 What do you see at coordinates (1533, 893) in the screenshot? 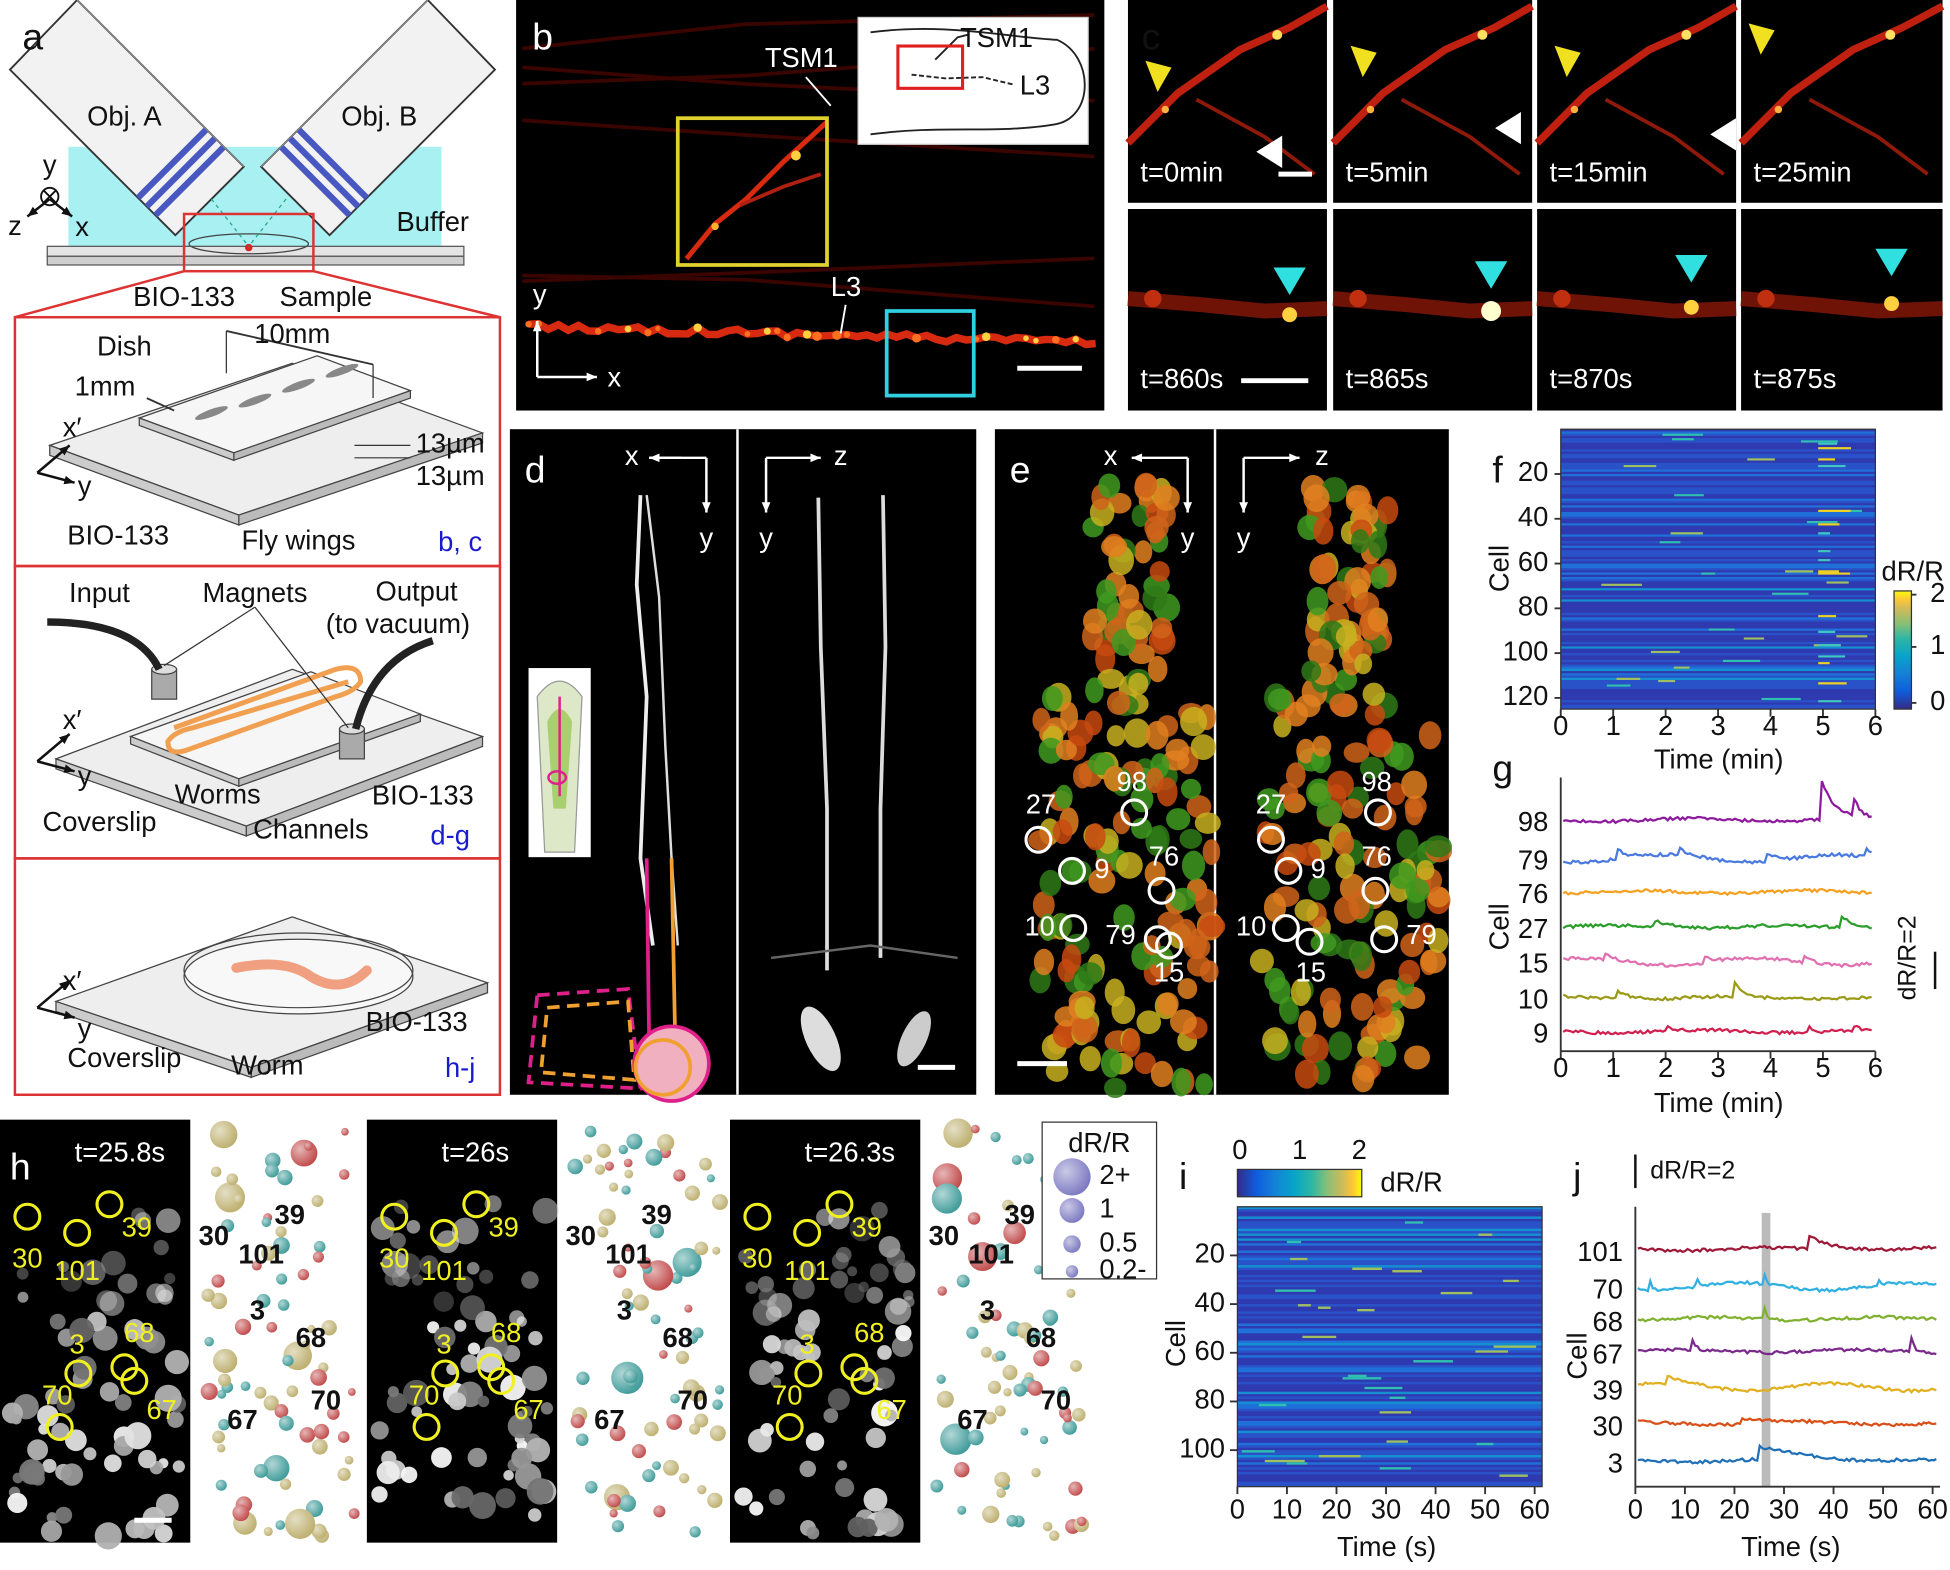
I see `tick-label: 76` at bounding box center [1533, 893].